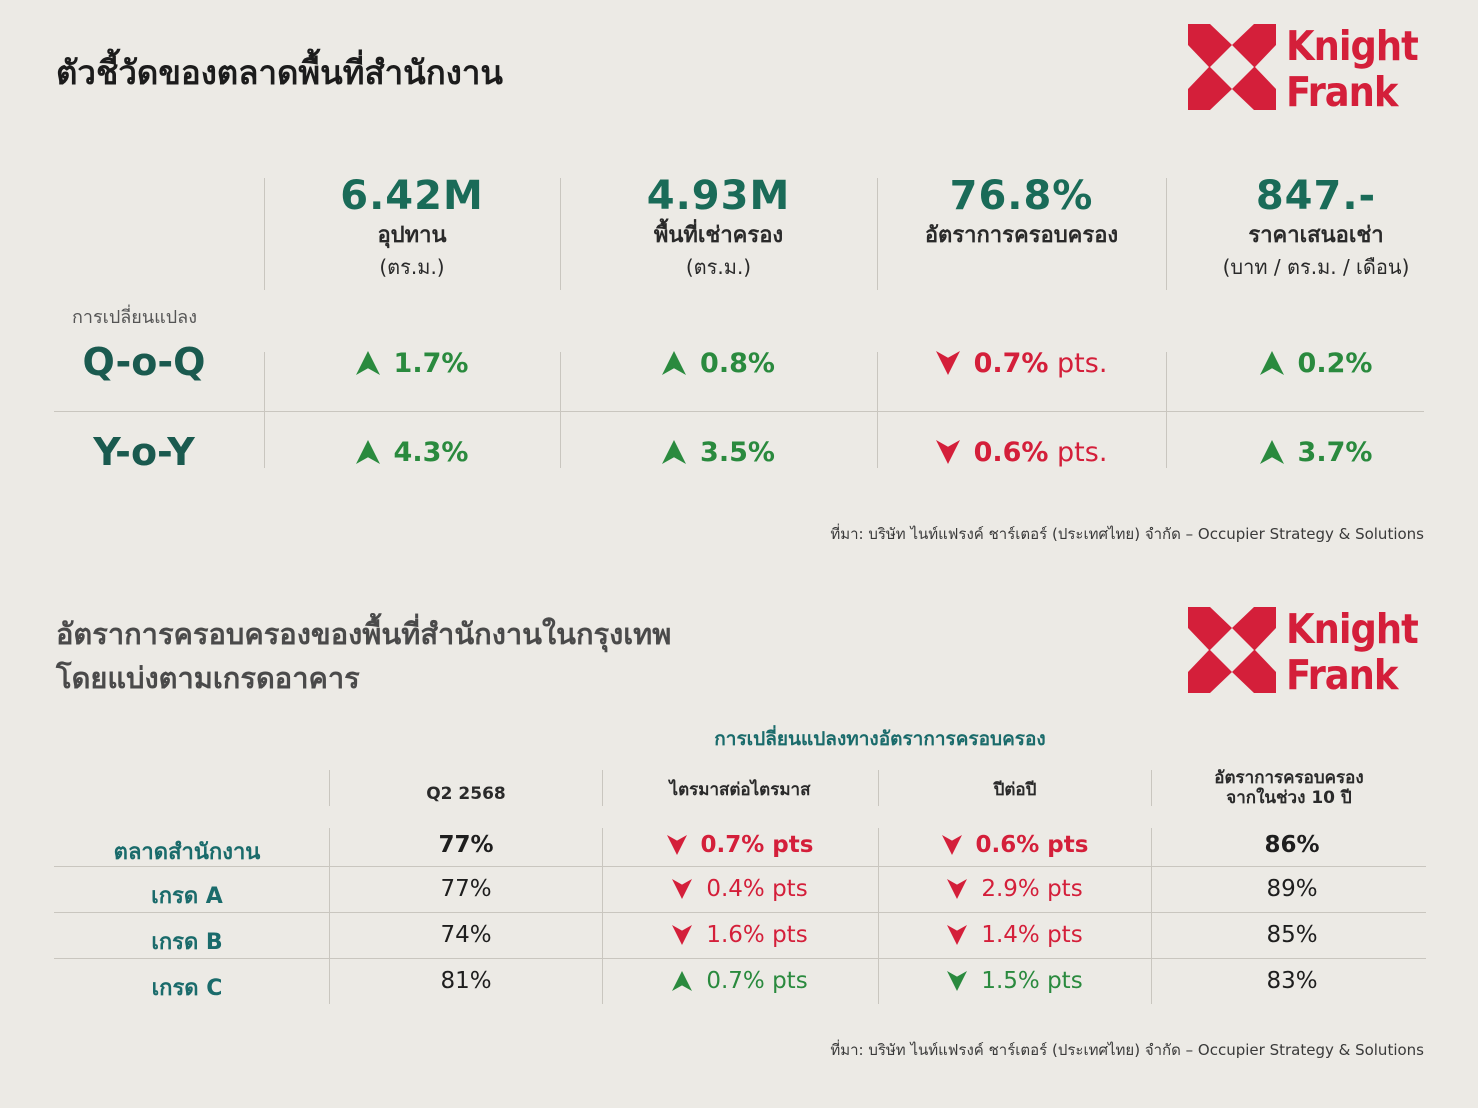 The height and width of the screenshot is (1108, 1478). Describe the element at coordinates (1352, 46) in the screenshot. I see `logo-text-knight: Knight` at that location.